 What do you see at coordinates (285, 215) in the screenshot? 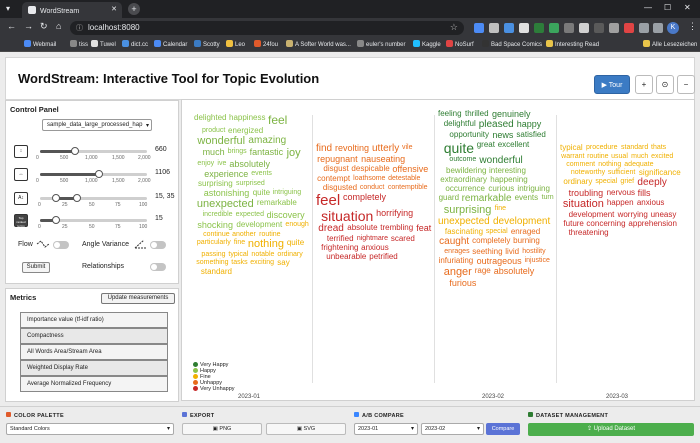
I see `stream-word: discovery` at bounding box center [285, 215].